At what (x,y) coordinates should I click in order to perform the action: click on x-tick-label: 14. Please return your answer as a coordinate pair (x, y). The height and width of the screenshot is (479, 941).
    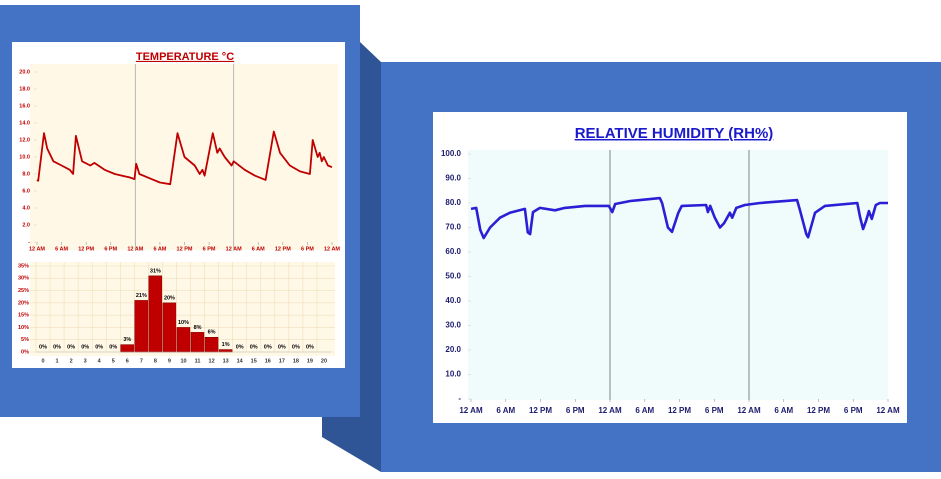
    Looking at the image, I should click on (240, 361).